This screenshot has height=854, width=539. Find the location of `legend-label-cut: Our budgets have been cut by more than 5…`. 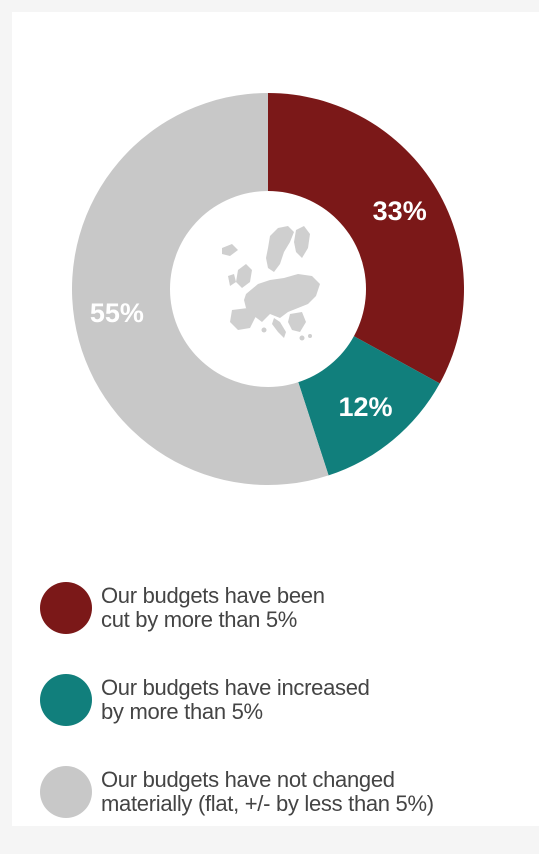

legend-label-cut: Our budgets have been cut by more than 5… is located at coordinates (213, 608).